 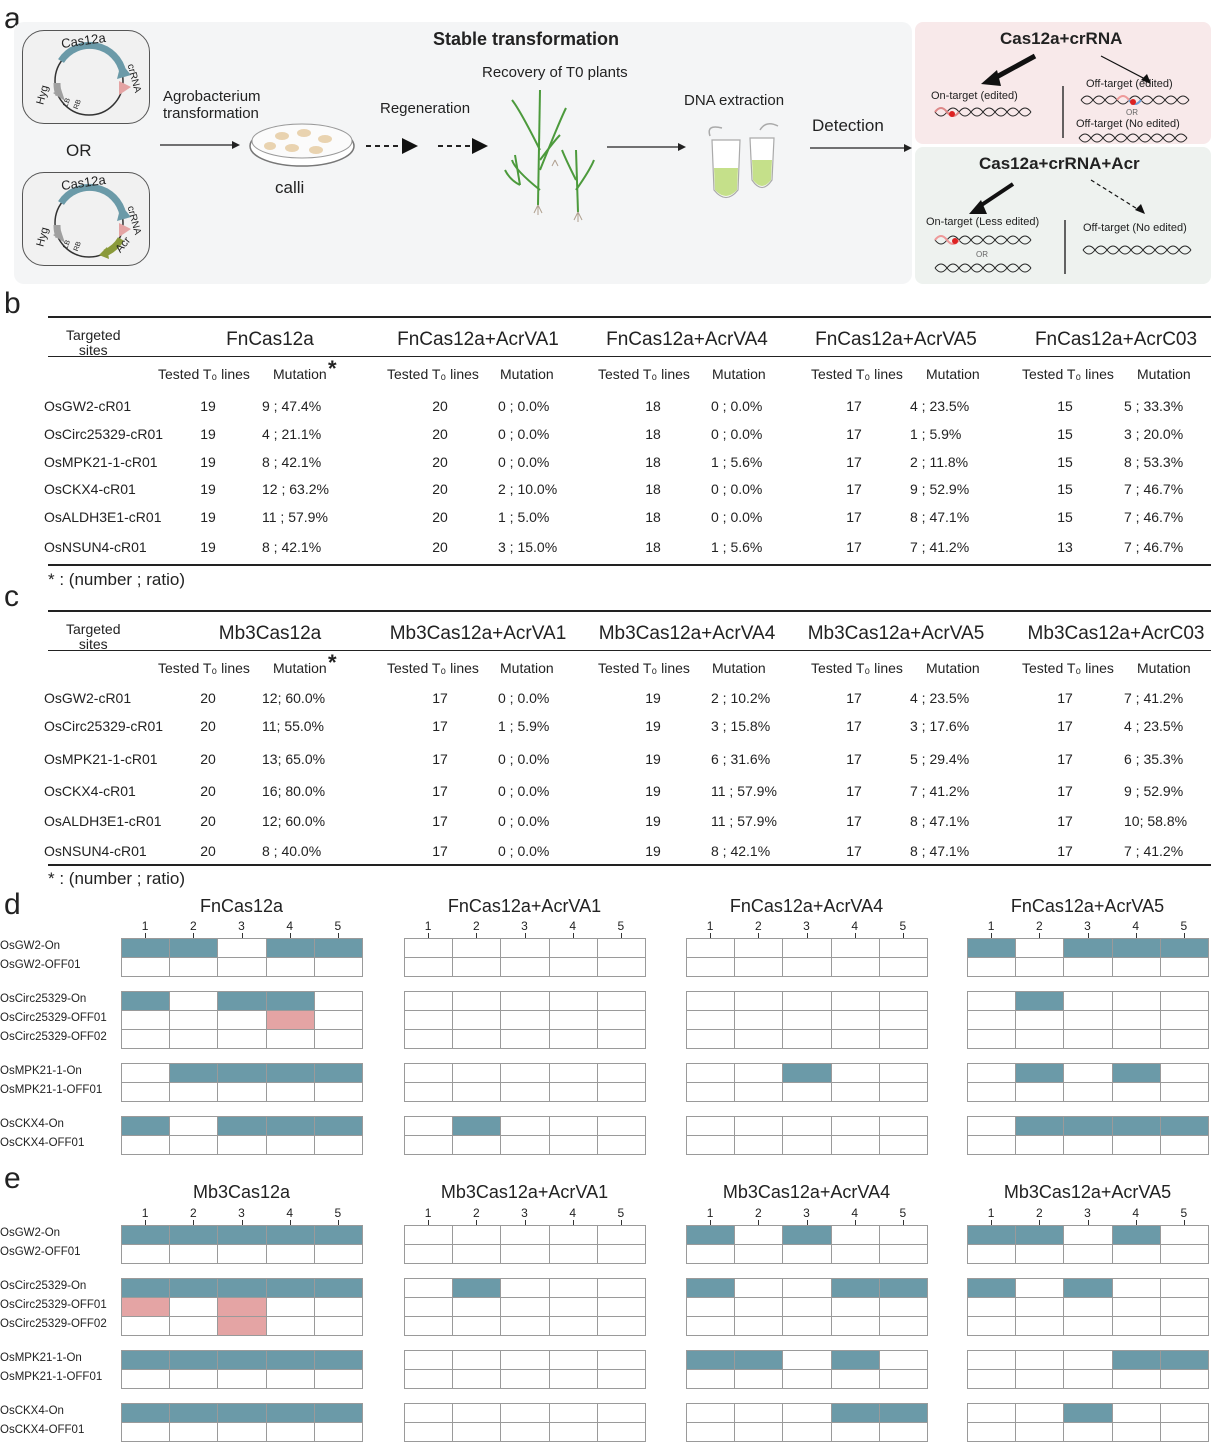 What do you see at coordinates (90, 791) in the screenshot?
I see `table-row-site: OsCKX4-cR01` at bounding box center [90, 791].